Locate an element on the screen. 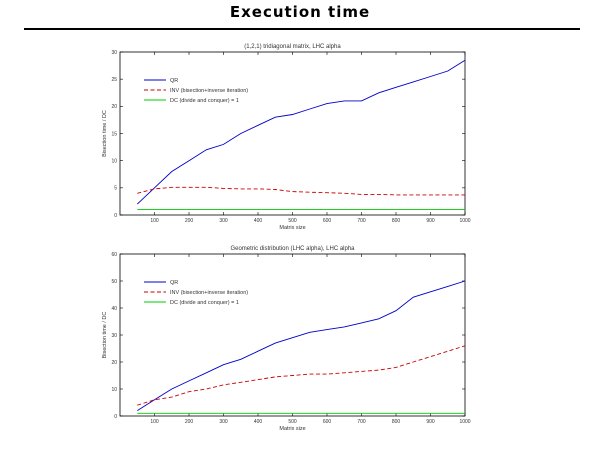 The image size is (600, 450). title-divider is located at coordinates (302, 29).